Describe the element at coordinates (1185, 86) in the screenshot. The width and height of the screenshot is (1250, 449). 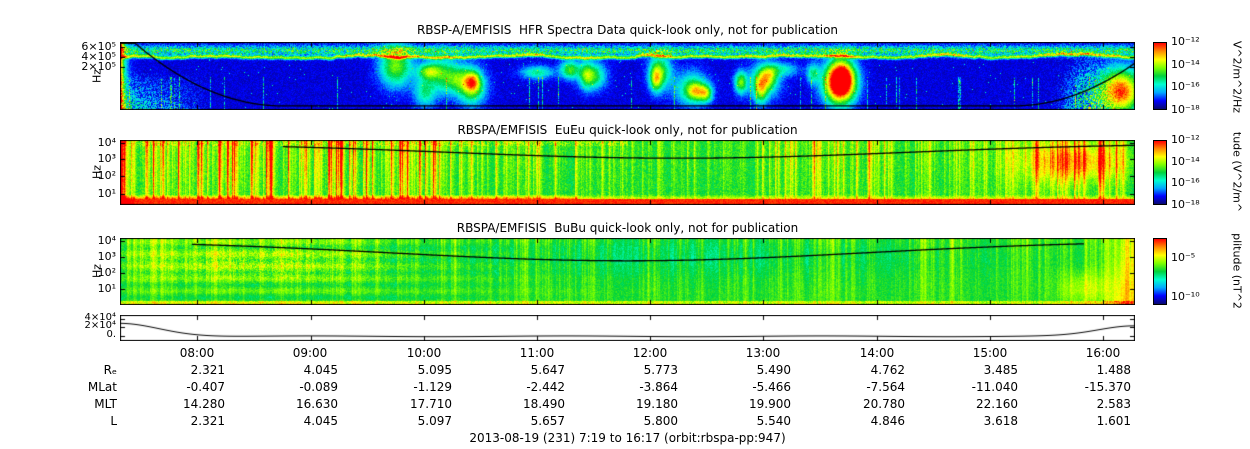
I see `hfr-colorbar-tick: 10⁻¹⁶` at that location.